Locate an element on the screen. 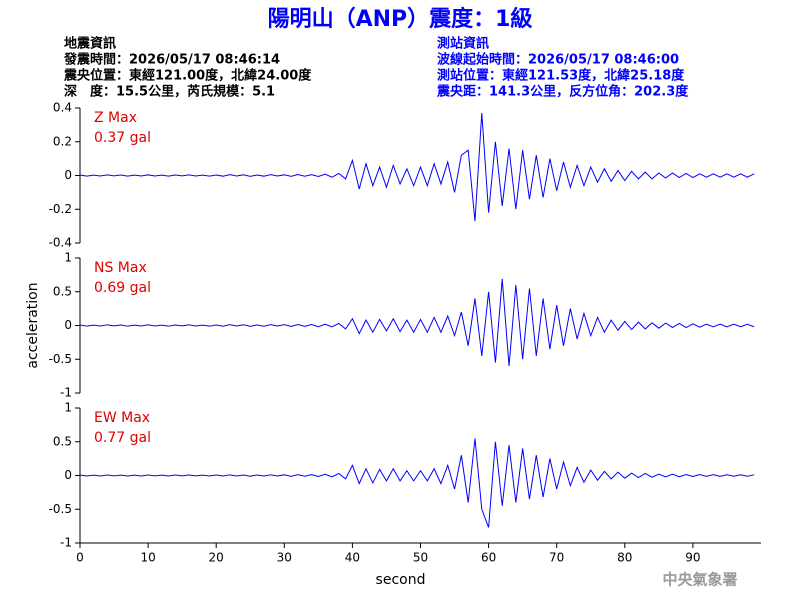 The image size is (800, 600). x-tick-label: 20 is located at coordinates (216, 558).